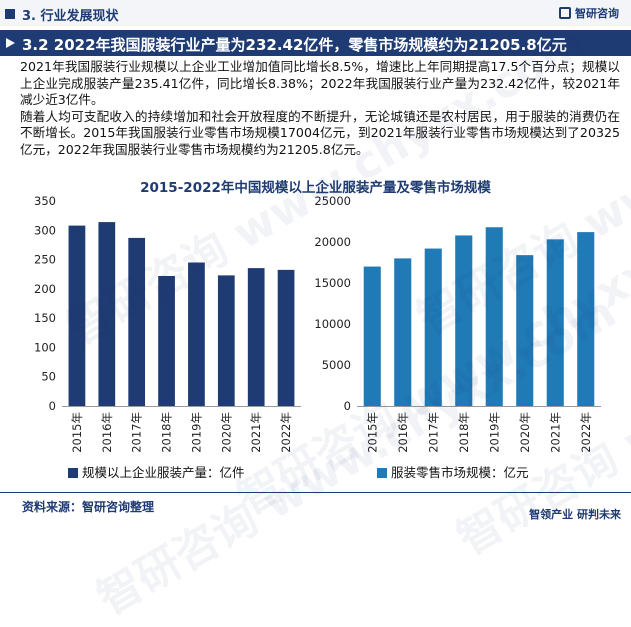 The width and height of the screenshot is (631, 627). I want to click on legend-label: 服装零售市场规模：亿元, so click(460, 472).